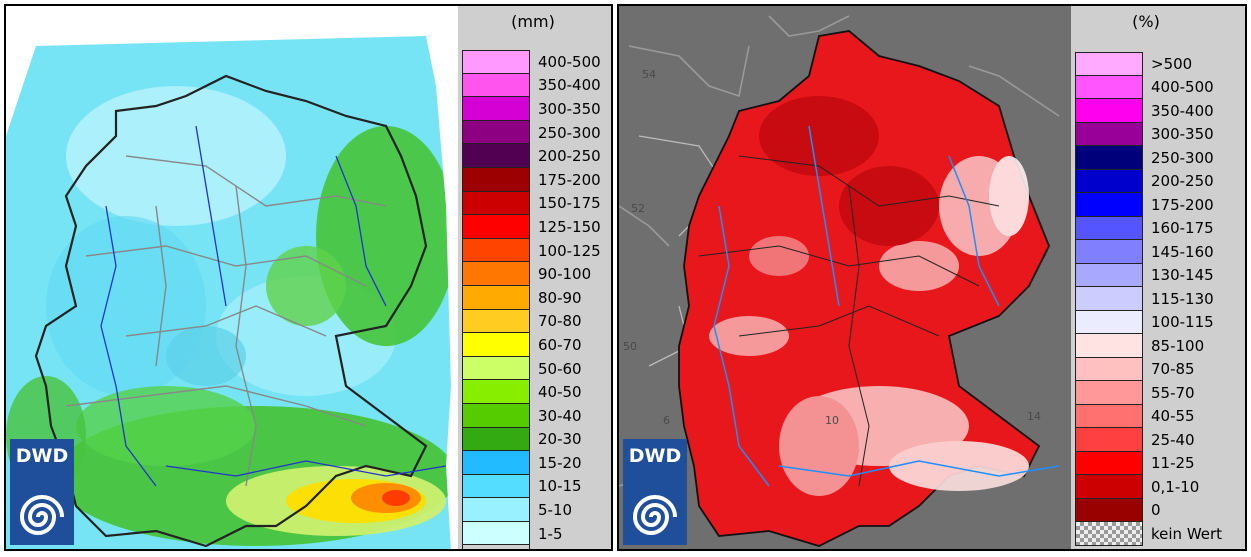 This screenshot has width=1251, height=557. I want to click on legend-label: 10-15, so click(560, 486).